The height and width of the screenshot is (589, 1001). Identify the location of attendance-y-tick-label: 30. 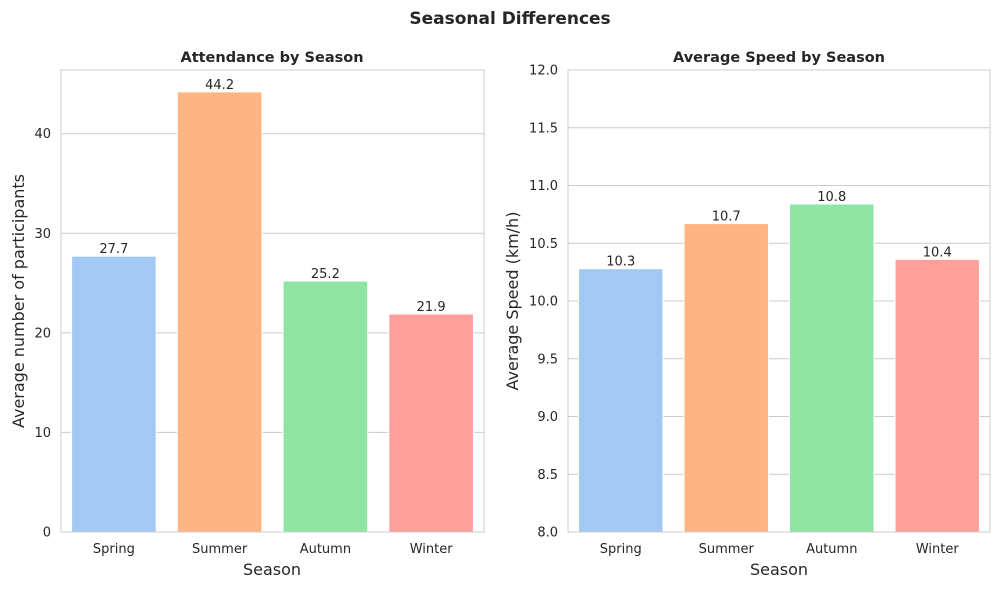
(42, 234).